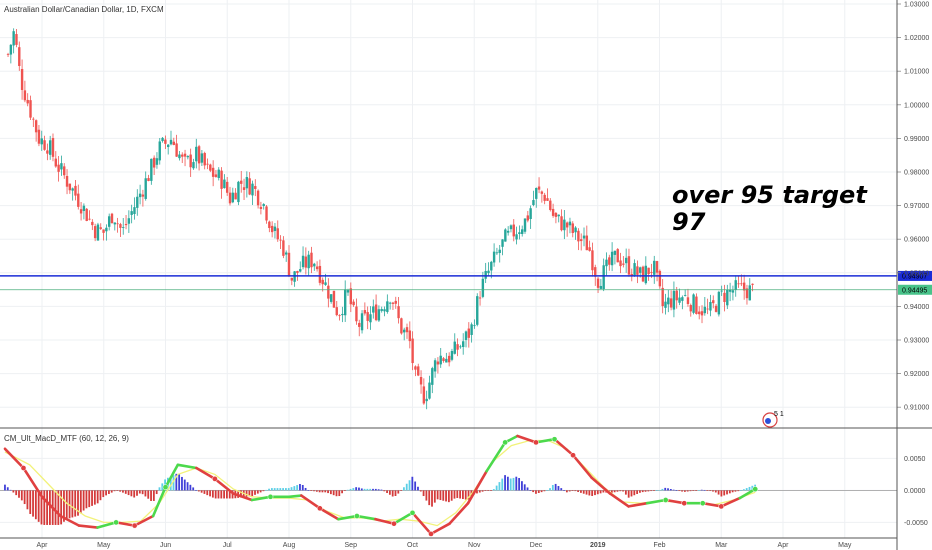 The height and width of the screenshot is (550, 932). Describe the element at coordinates (43, 545) in the screenshot. I see `time-tick-label: Apr` at that location.